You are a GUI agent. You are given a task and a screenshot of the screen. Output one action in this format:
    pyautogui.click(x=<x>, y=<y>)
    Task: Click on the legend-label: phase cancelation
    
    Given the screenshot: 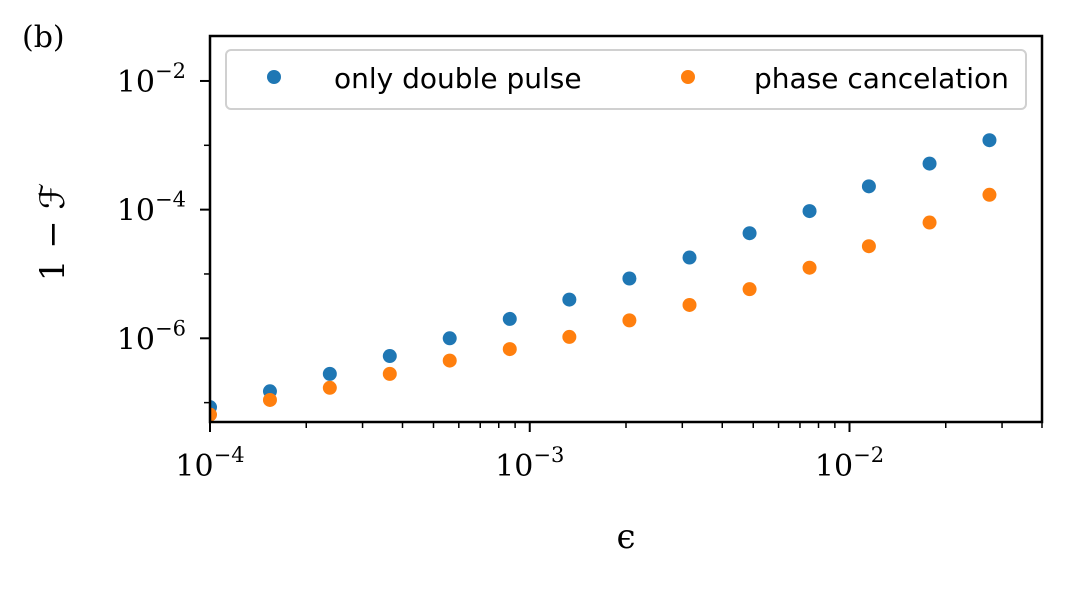 What is the action you would take?
    pyautogui.click(x=881, y=78)
    